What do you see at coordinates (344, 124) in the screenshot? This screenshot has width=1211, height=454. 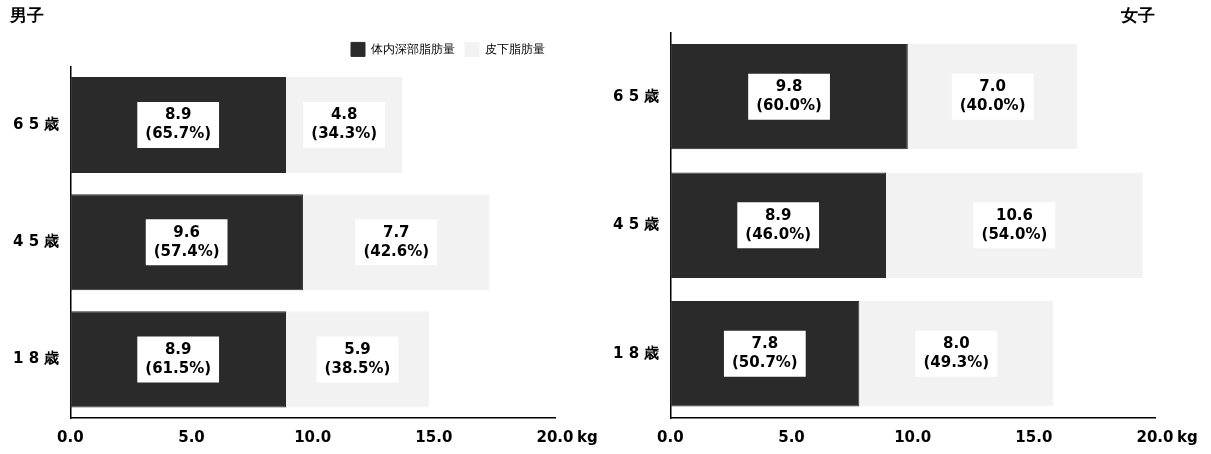 I see `data-label: 4.8 (34.3%)` at bounding box center [344, 124].